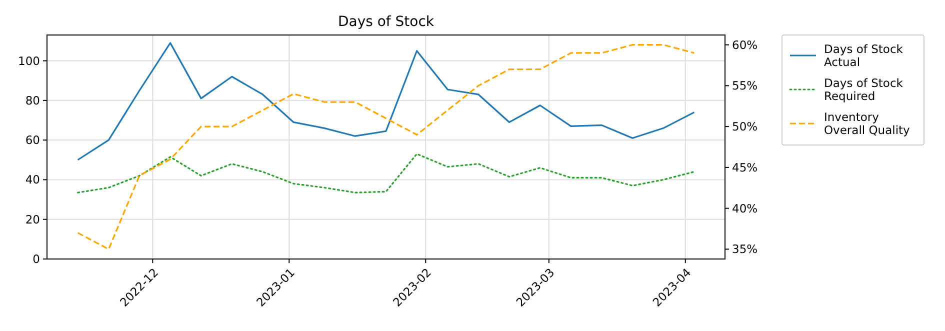 This screenshot has height=331, width=945. Describe the element at coordinates (36, 259) in the screenshot. I see `y-tick-label: 0` at that location.